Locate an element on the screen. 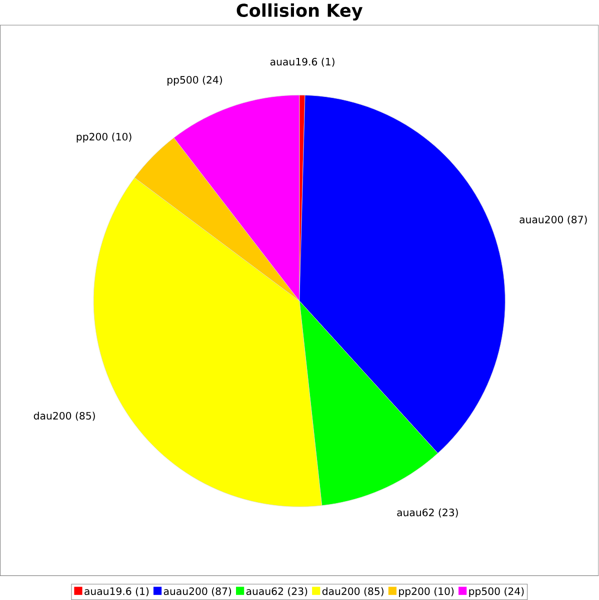 Image resolution: width=599 pixels, height=600 pixels. slice-label: auau19.6 is located at coordinates (294, 62).